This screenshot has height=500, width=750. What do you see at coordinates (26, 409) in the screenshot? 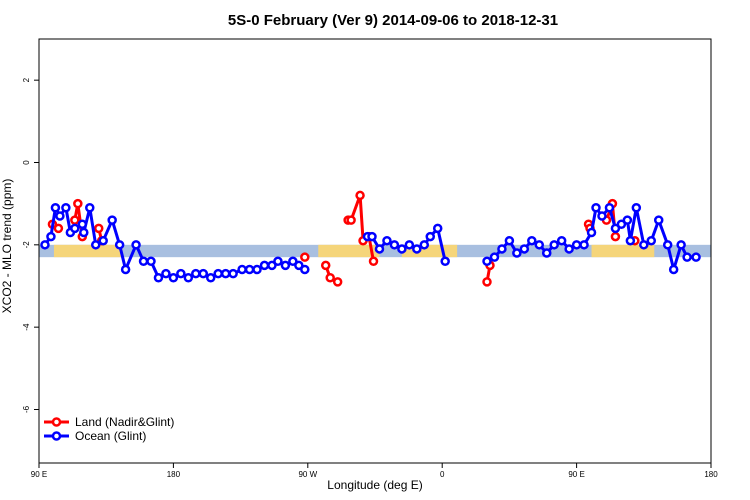
I see `y-tick-label: -6` at bounding box center [26, 409].